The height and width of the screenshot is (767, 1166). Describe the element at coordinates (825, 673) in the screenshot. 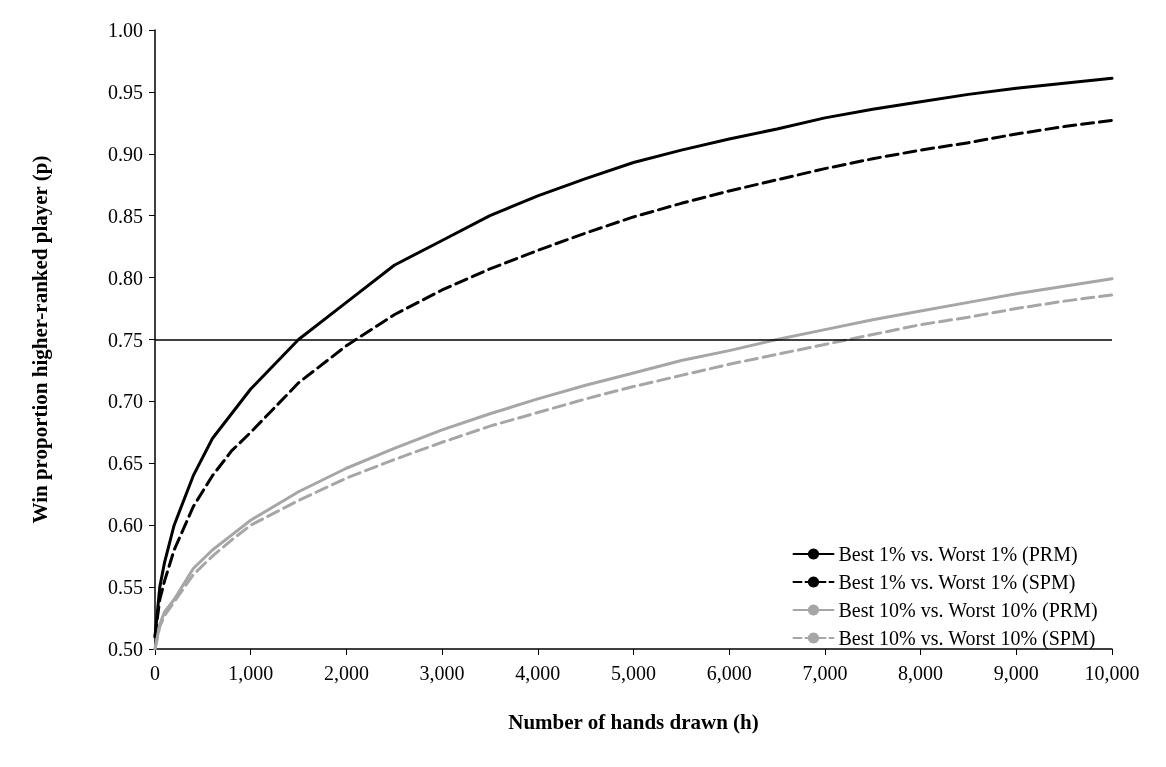

I see `x-tick-label: 7,000` at that location.